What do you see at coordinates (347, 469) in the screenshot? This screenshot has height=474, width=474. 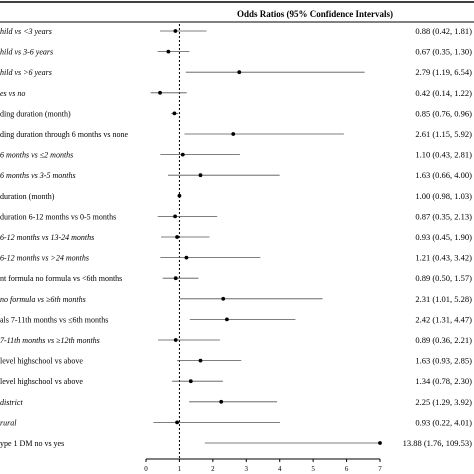 I see `x-tick-label: 6` at bounding box center [347, 469].